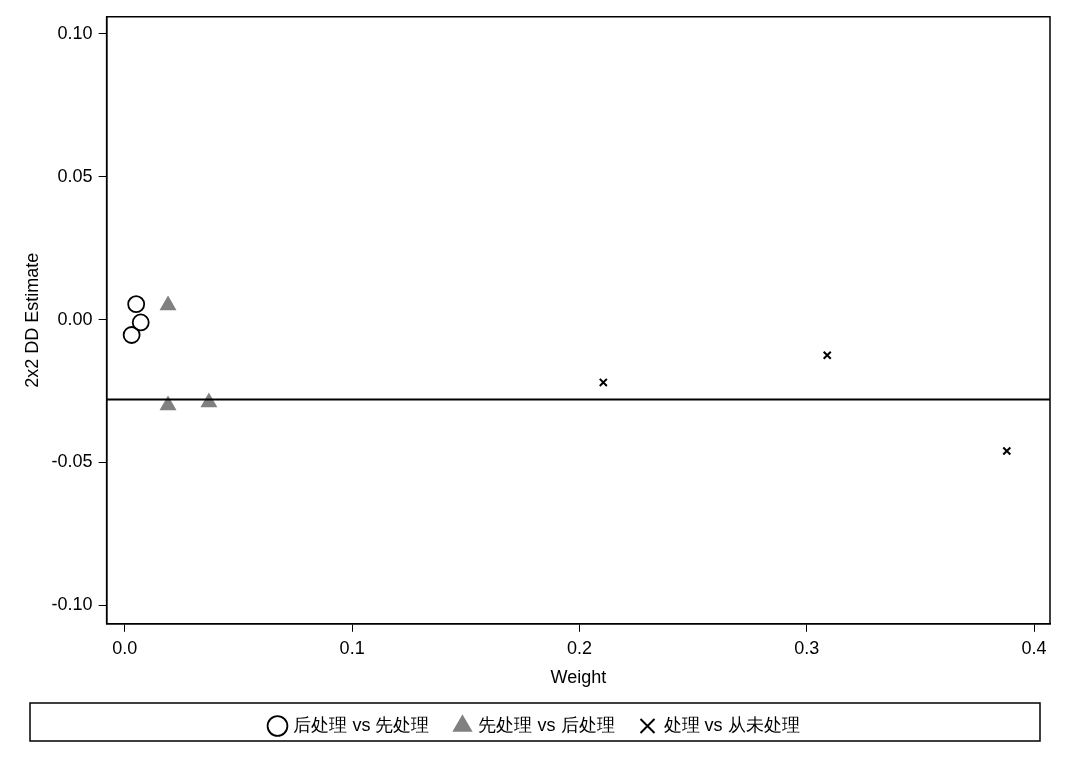  What do you see at coordinates (72, 604) in the screenshot?
I see `y-tick-label: -0.10` at bounding box center [72, 604].